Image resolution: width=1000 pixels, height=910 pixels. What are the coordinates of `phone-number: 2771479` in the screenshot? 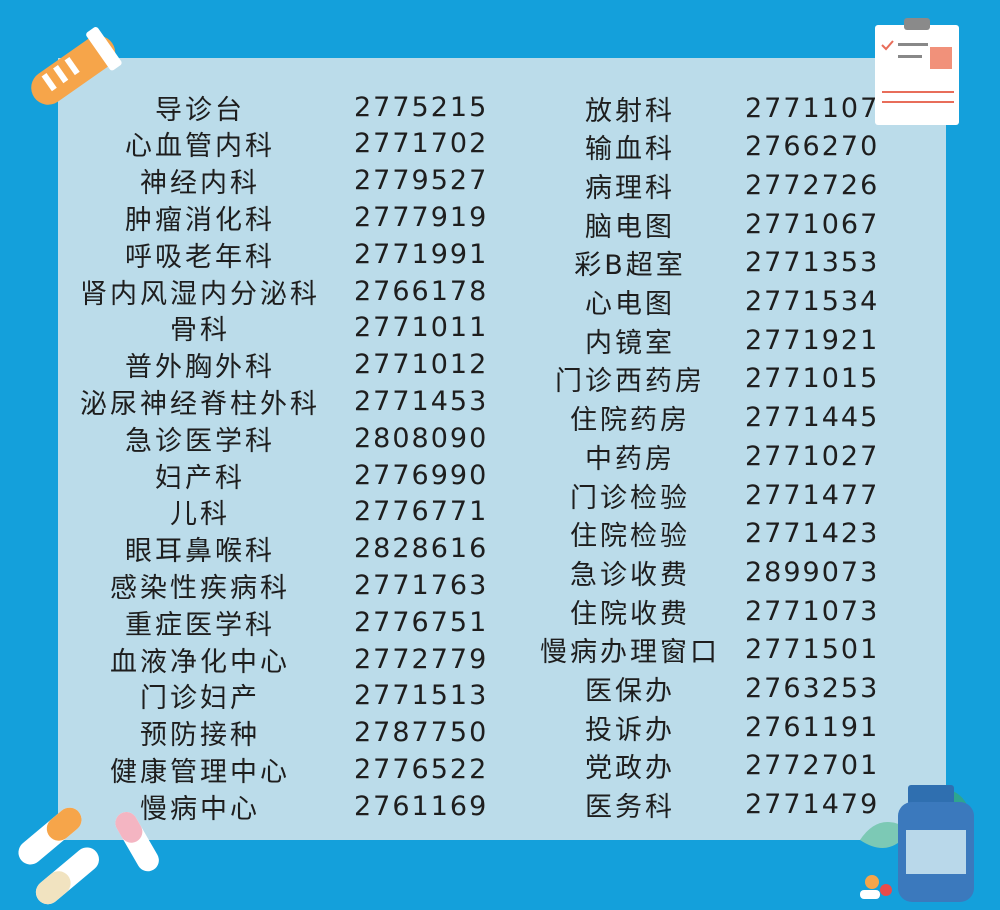 It's located at (812, 805).